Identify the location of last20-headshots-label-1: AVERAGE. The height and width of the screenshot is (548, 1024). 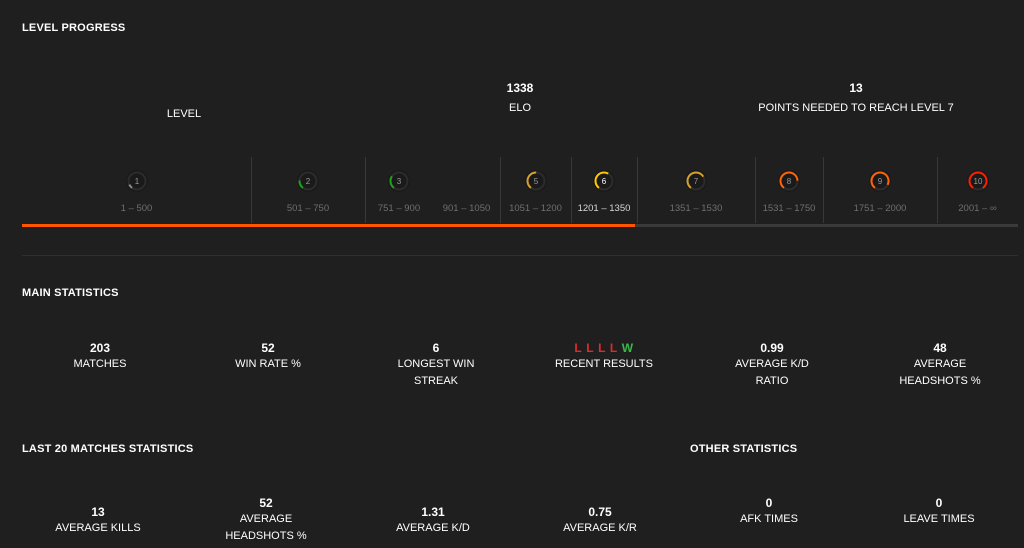
(266, 519).